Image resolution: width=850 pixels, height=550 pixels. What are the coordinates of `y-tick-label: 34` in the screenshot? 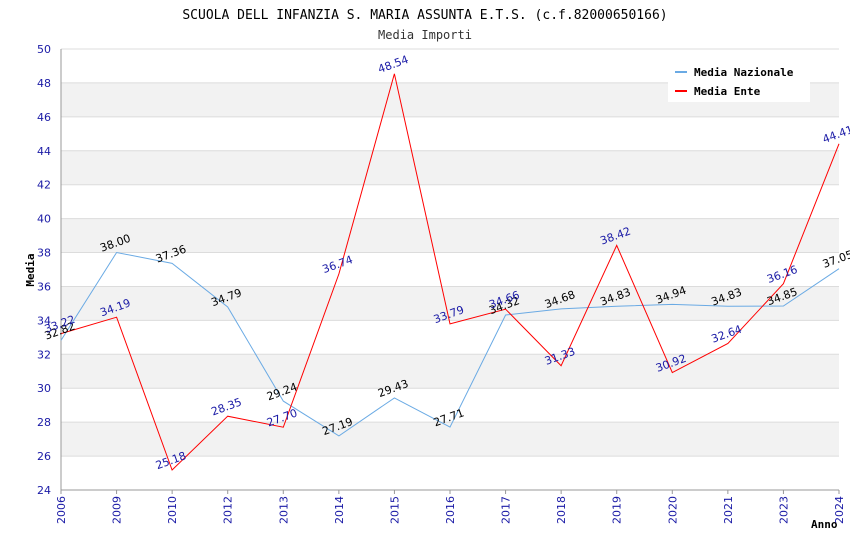 It's located at (44, 320).